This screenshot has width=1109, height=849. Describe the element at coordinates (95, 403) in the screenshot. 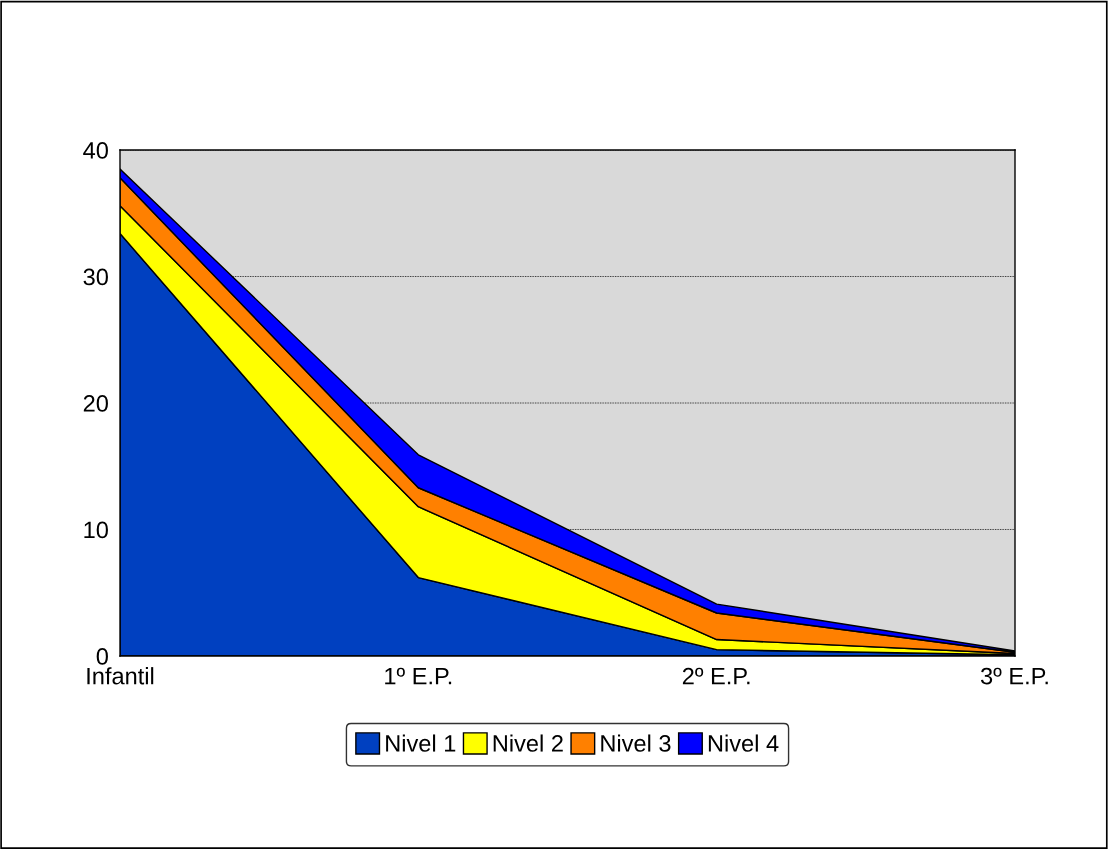

I see `y-tick-label: 20` at that location.